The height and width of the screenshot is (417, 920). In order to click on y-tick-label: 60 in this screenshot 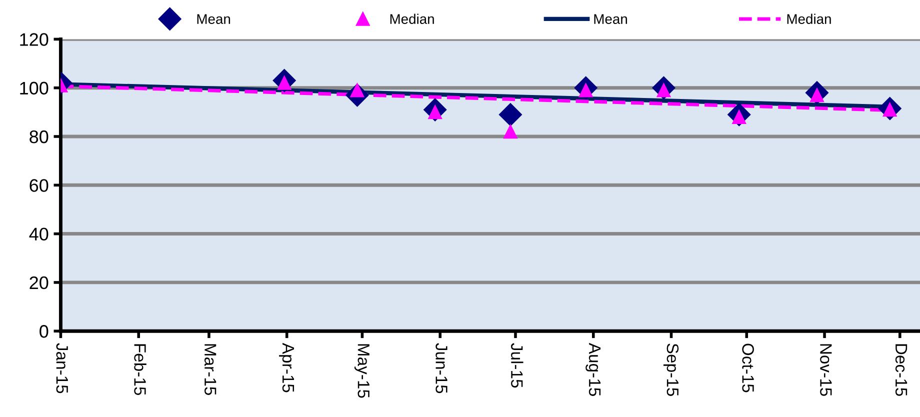, I will do `click(39, 185)`.